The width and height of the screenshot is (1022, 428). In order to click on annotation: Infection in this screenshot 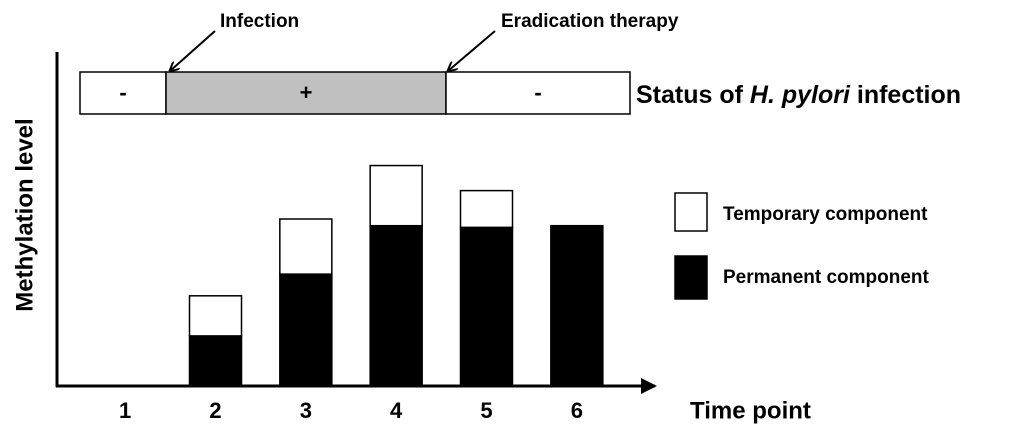, I will do `click(259, 21)`.